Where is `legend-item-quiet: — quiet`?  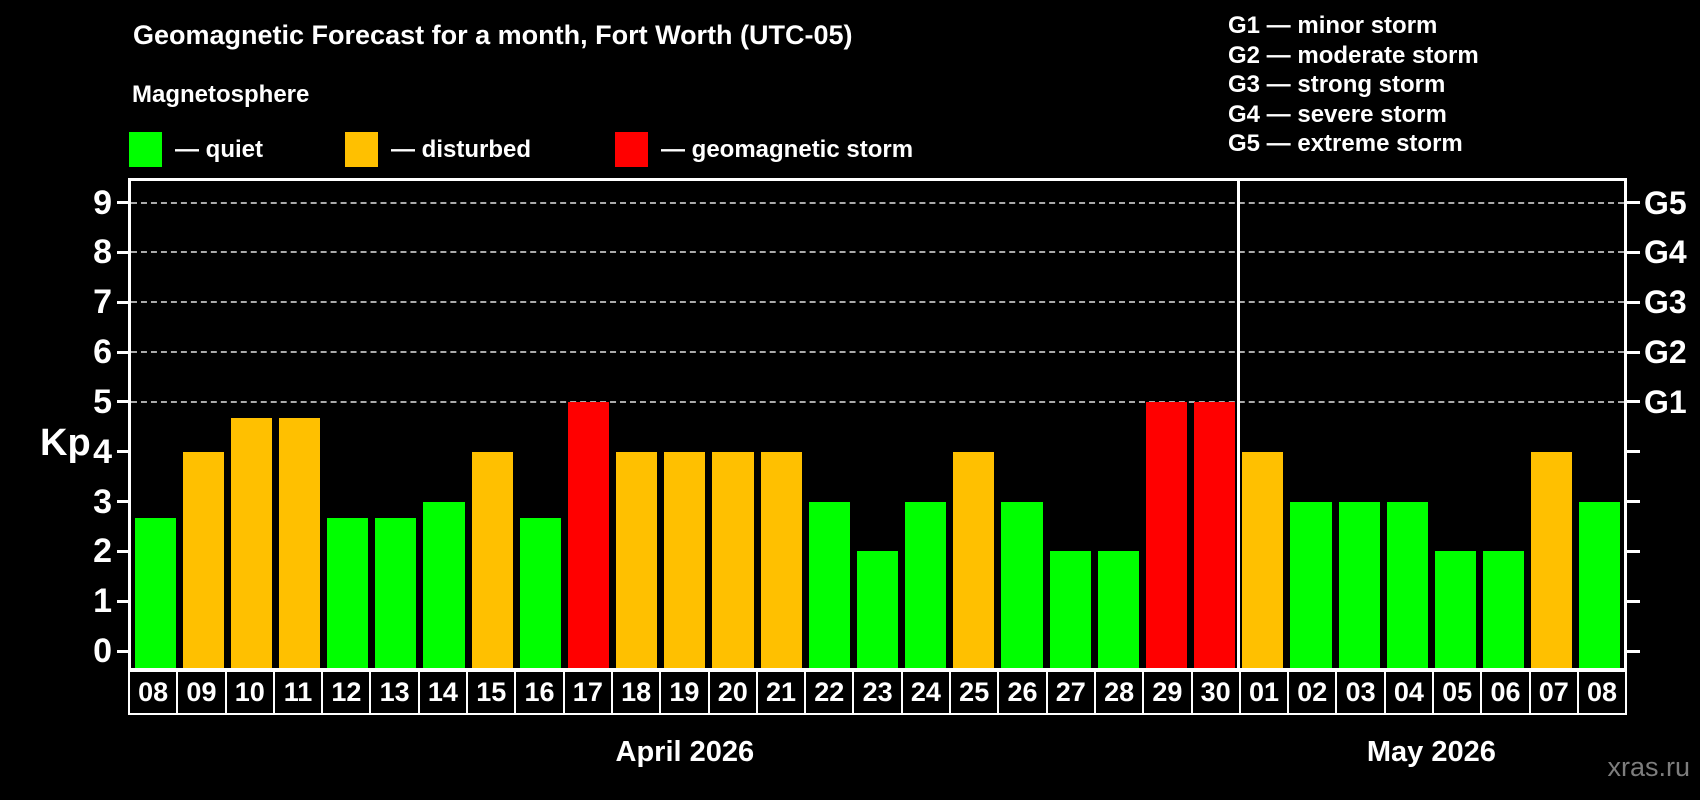 legend-item-quiet: — quiet is located at coordinates (196, 149).